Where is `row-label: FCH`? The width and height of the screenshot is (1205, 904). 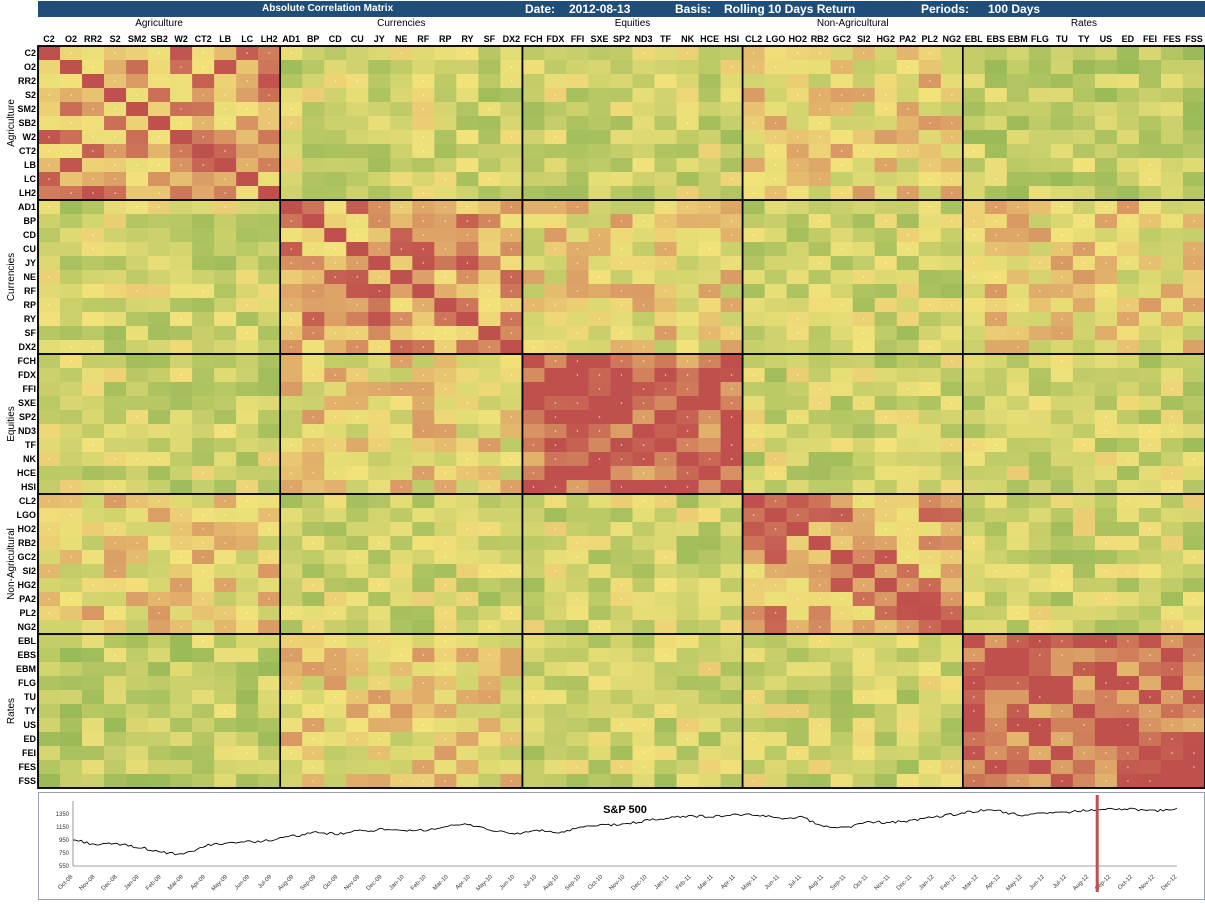 row-label: FCH is located at coordinates (27, 361).